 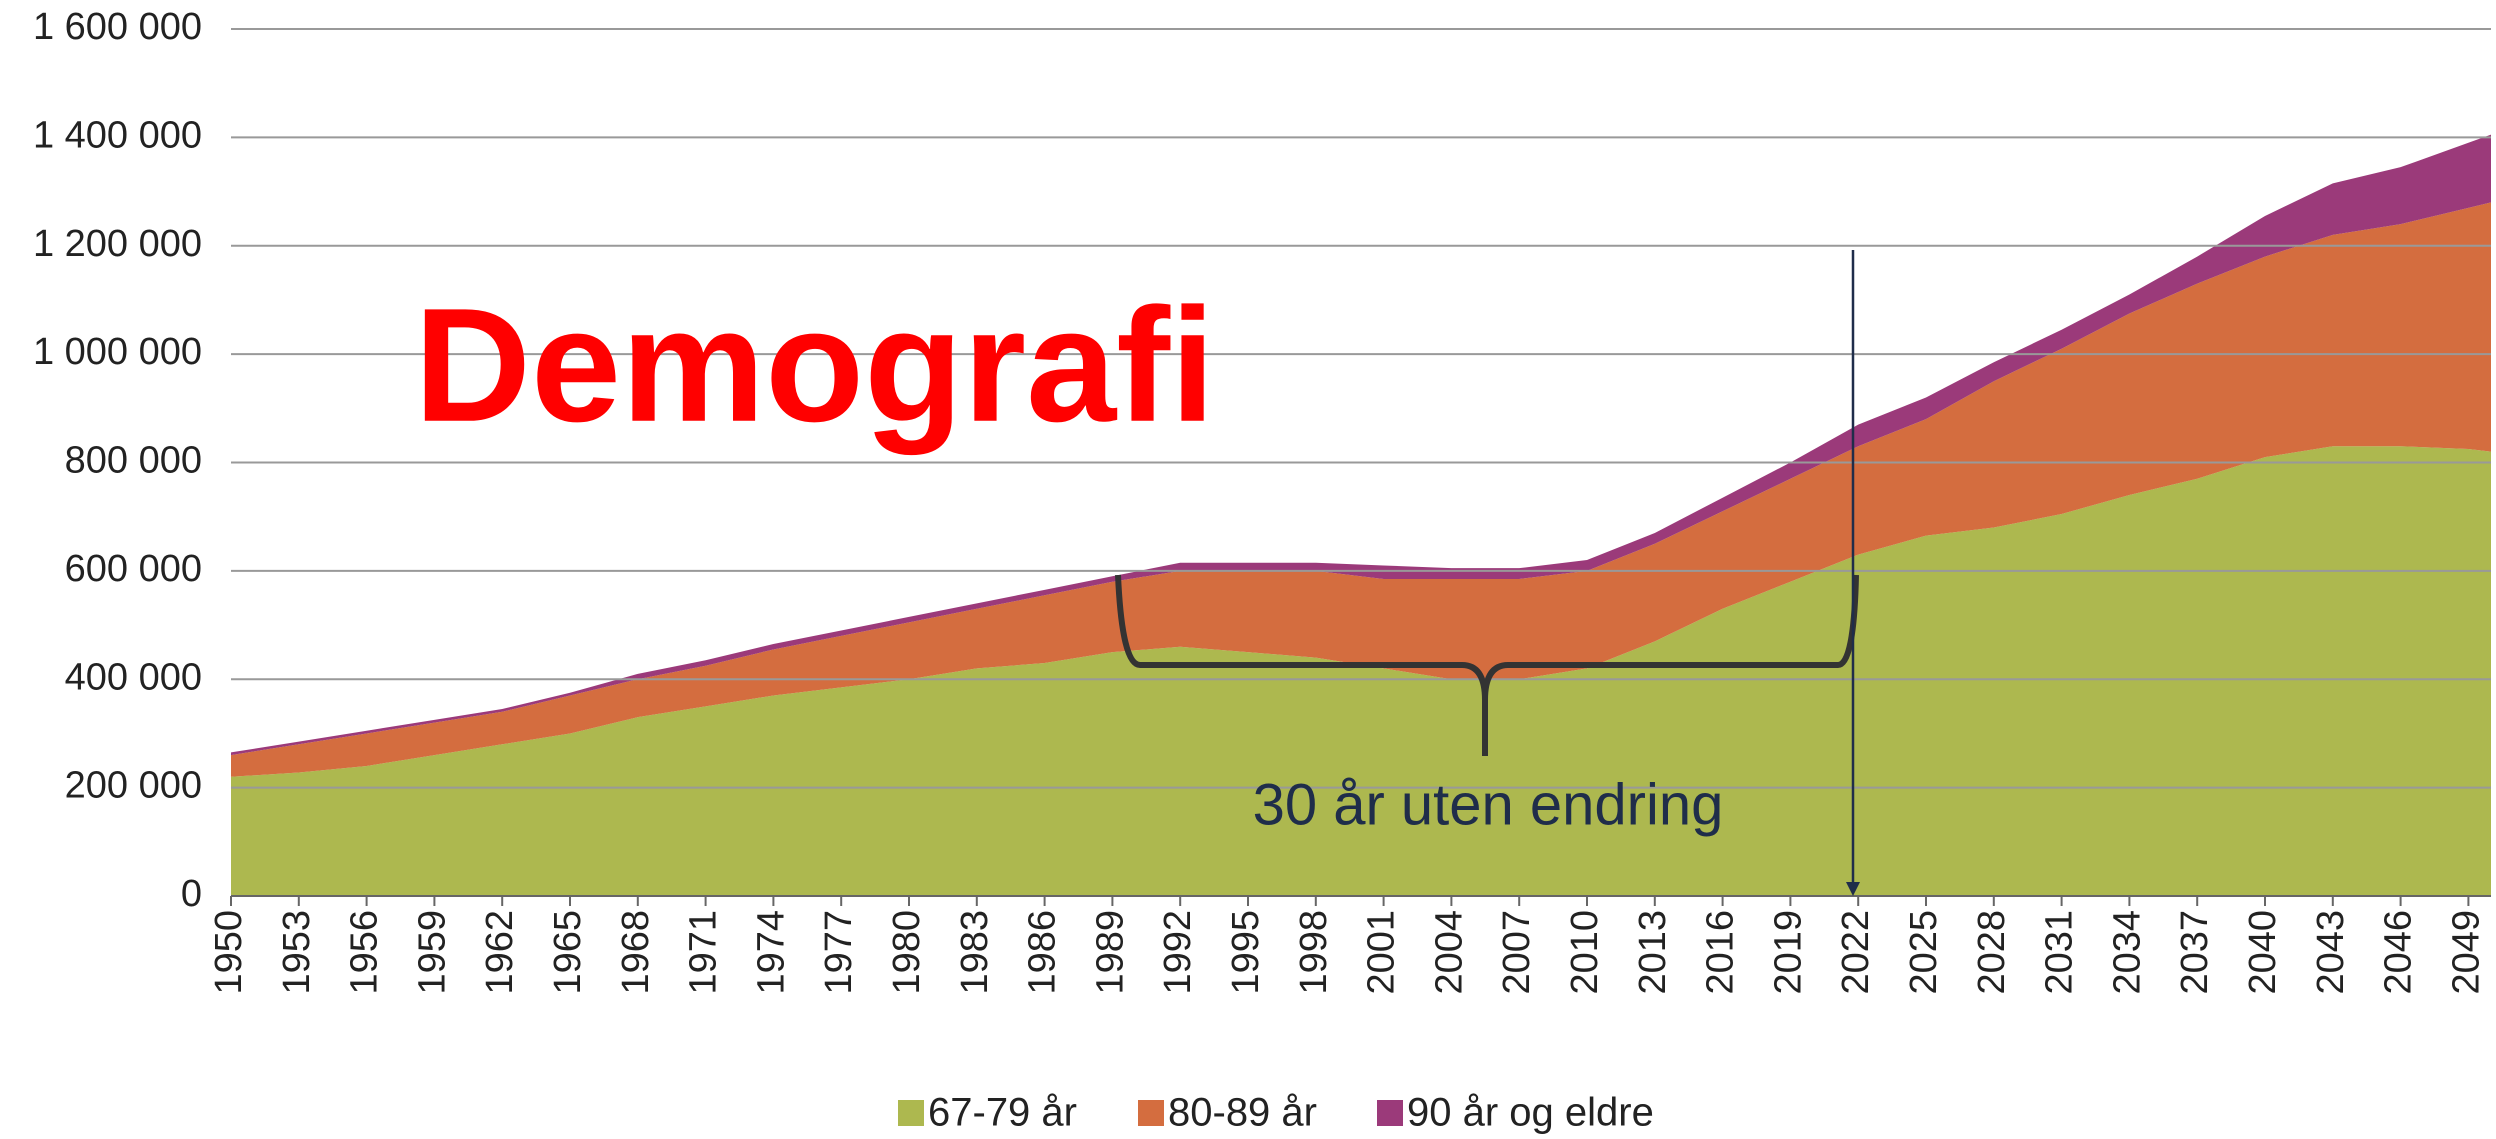 I want to click on x-tick-label: 1953, so click(x=297, y=952).